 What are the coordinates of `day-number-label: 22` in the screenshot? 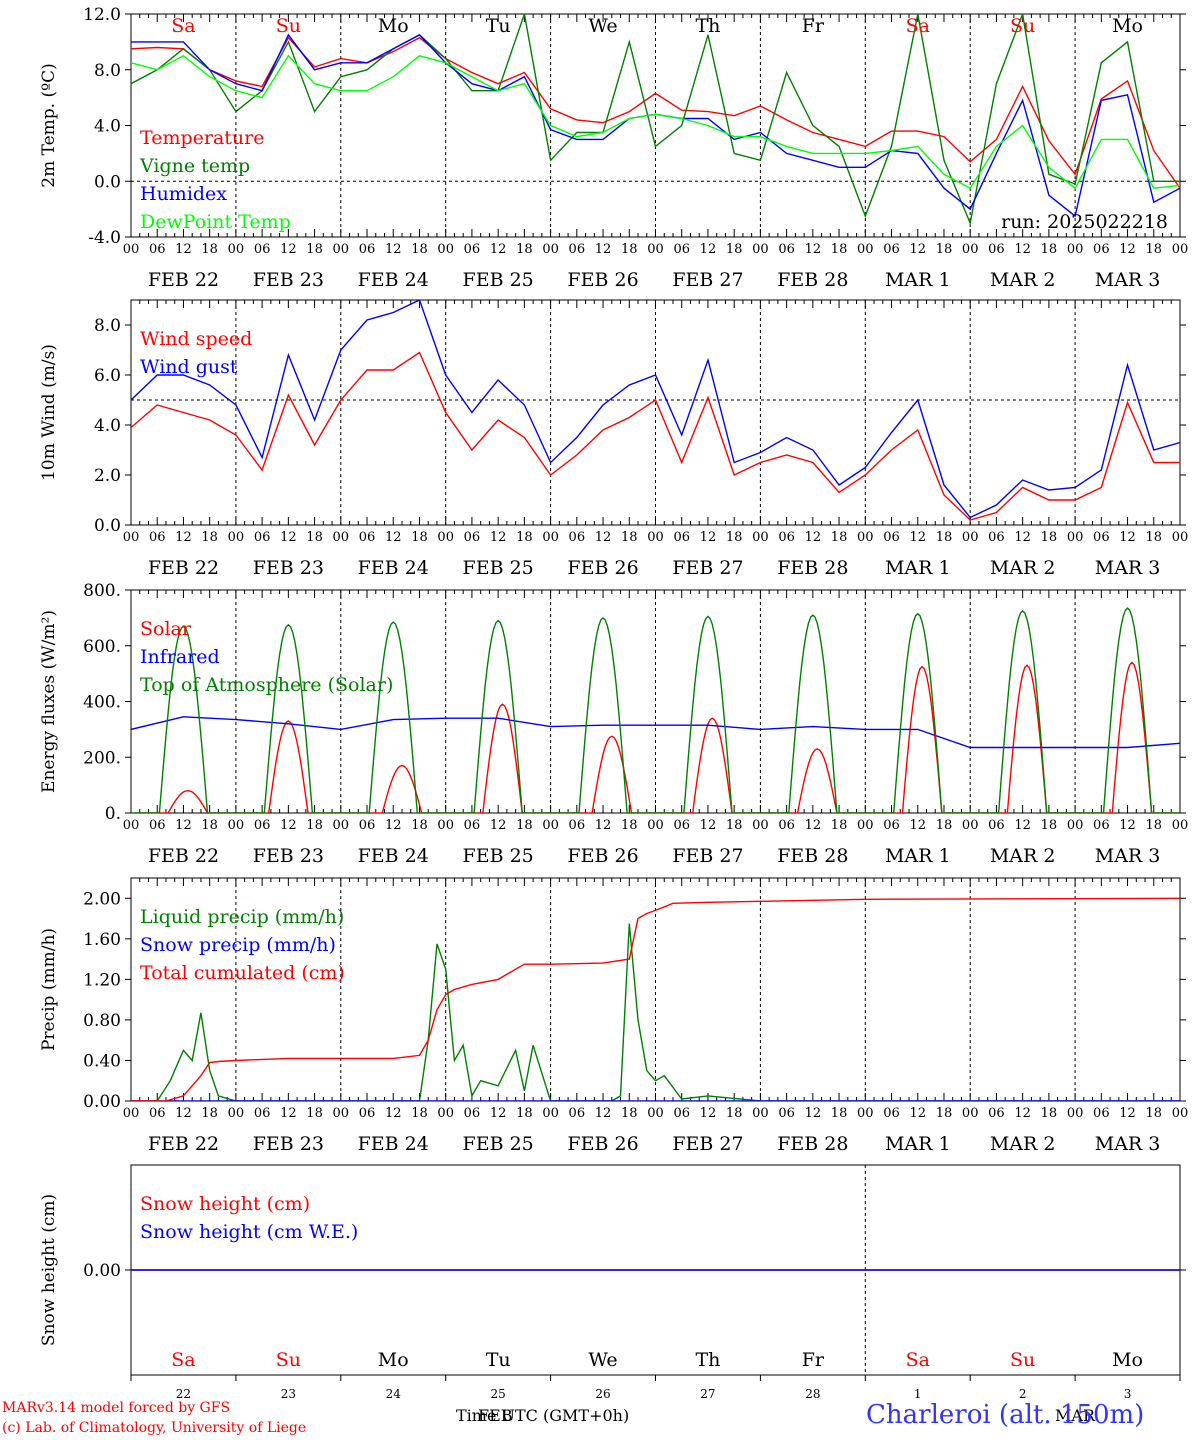 It's located at (183, 1394).